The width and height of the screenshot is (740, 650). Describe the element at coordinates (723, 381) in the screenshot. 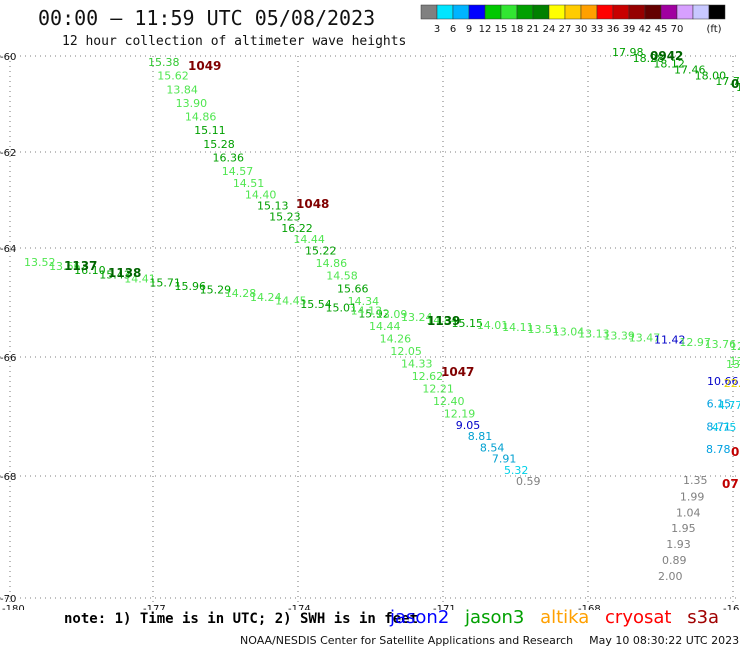

I see `wave-height-label: 10.66` at that location.